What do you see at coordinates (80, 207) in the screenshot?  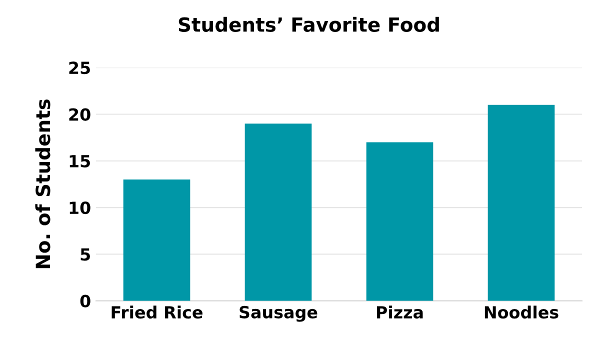 I see `y-tick-label: 10` at bounding box center [80, 207].